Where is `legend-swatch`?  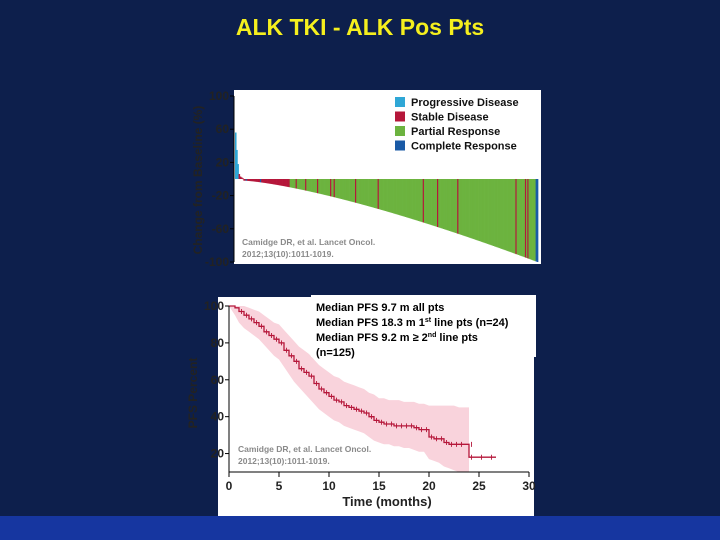
legend-swatch is located at coordinates (400, 102).